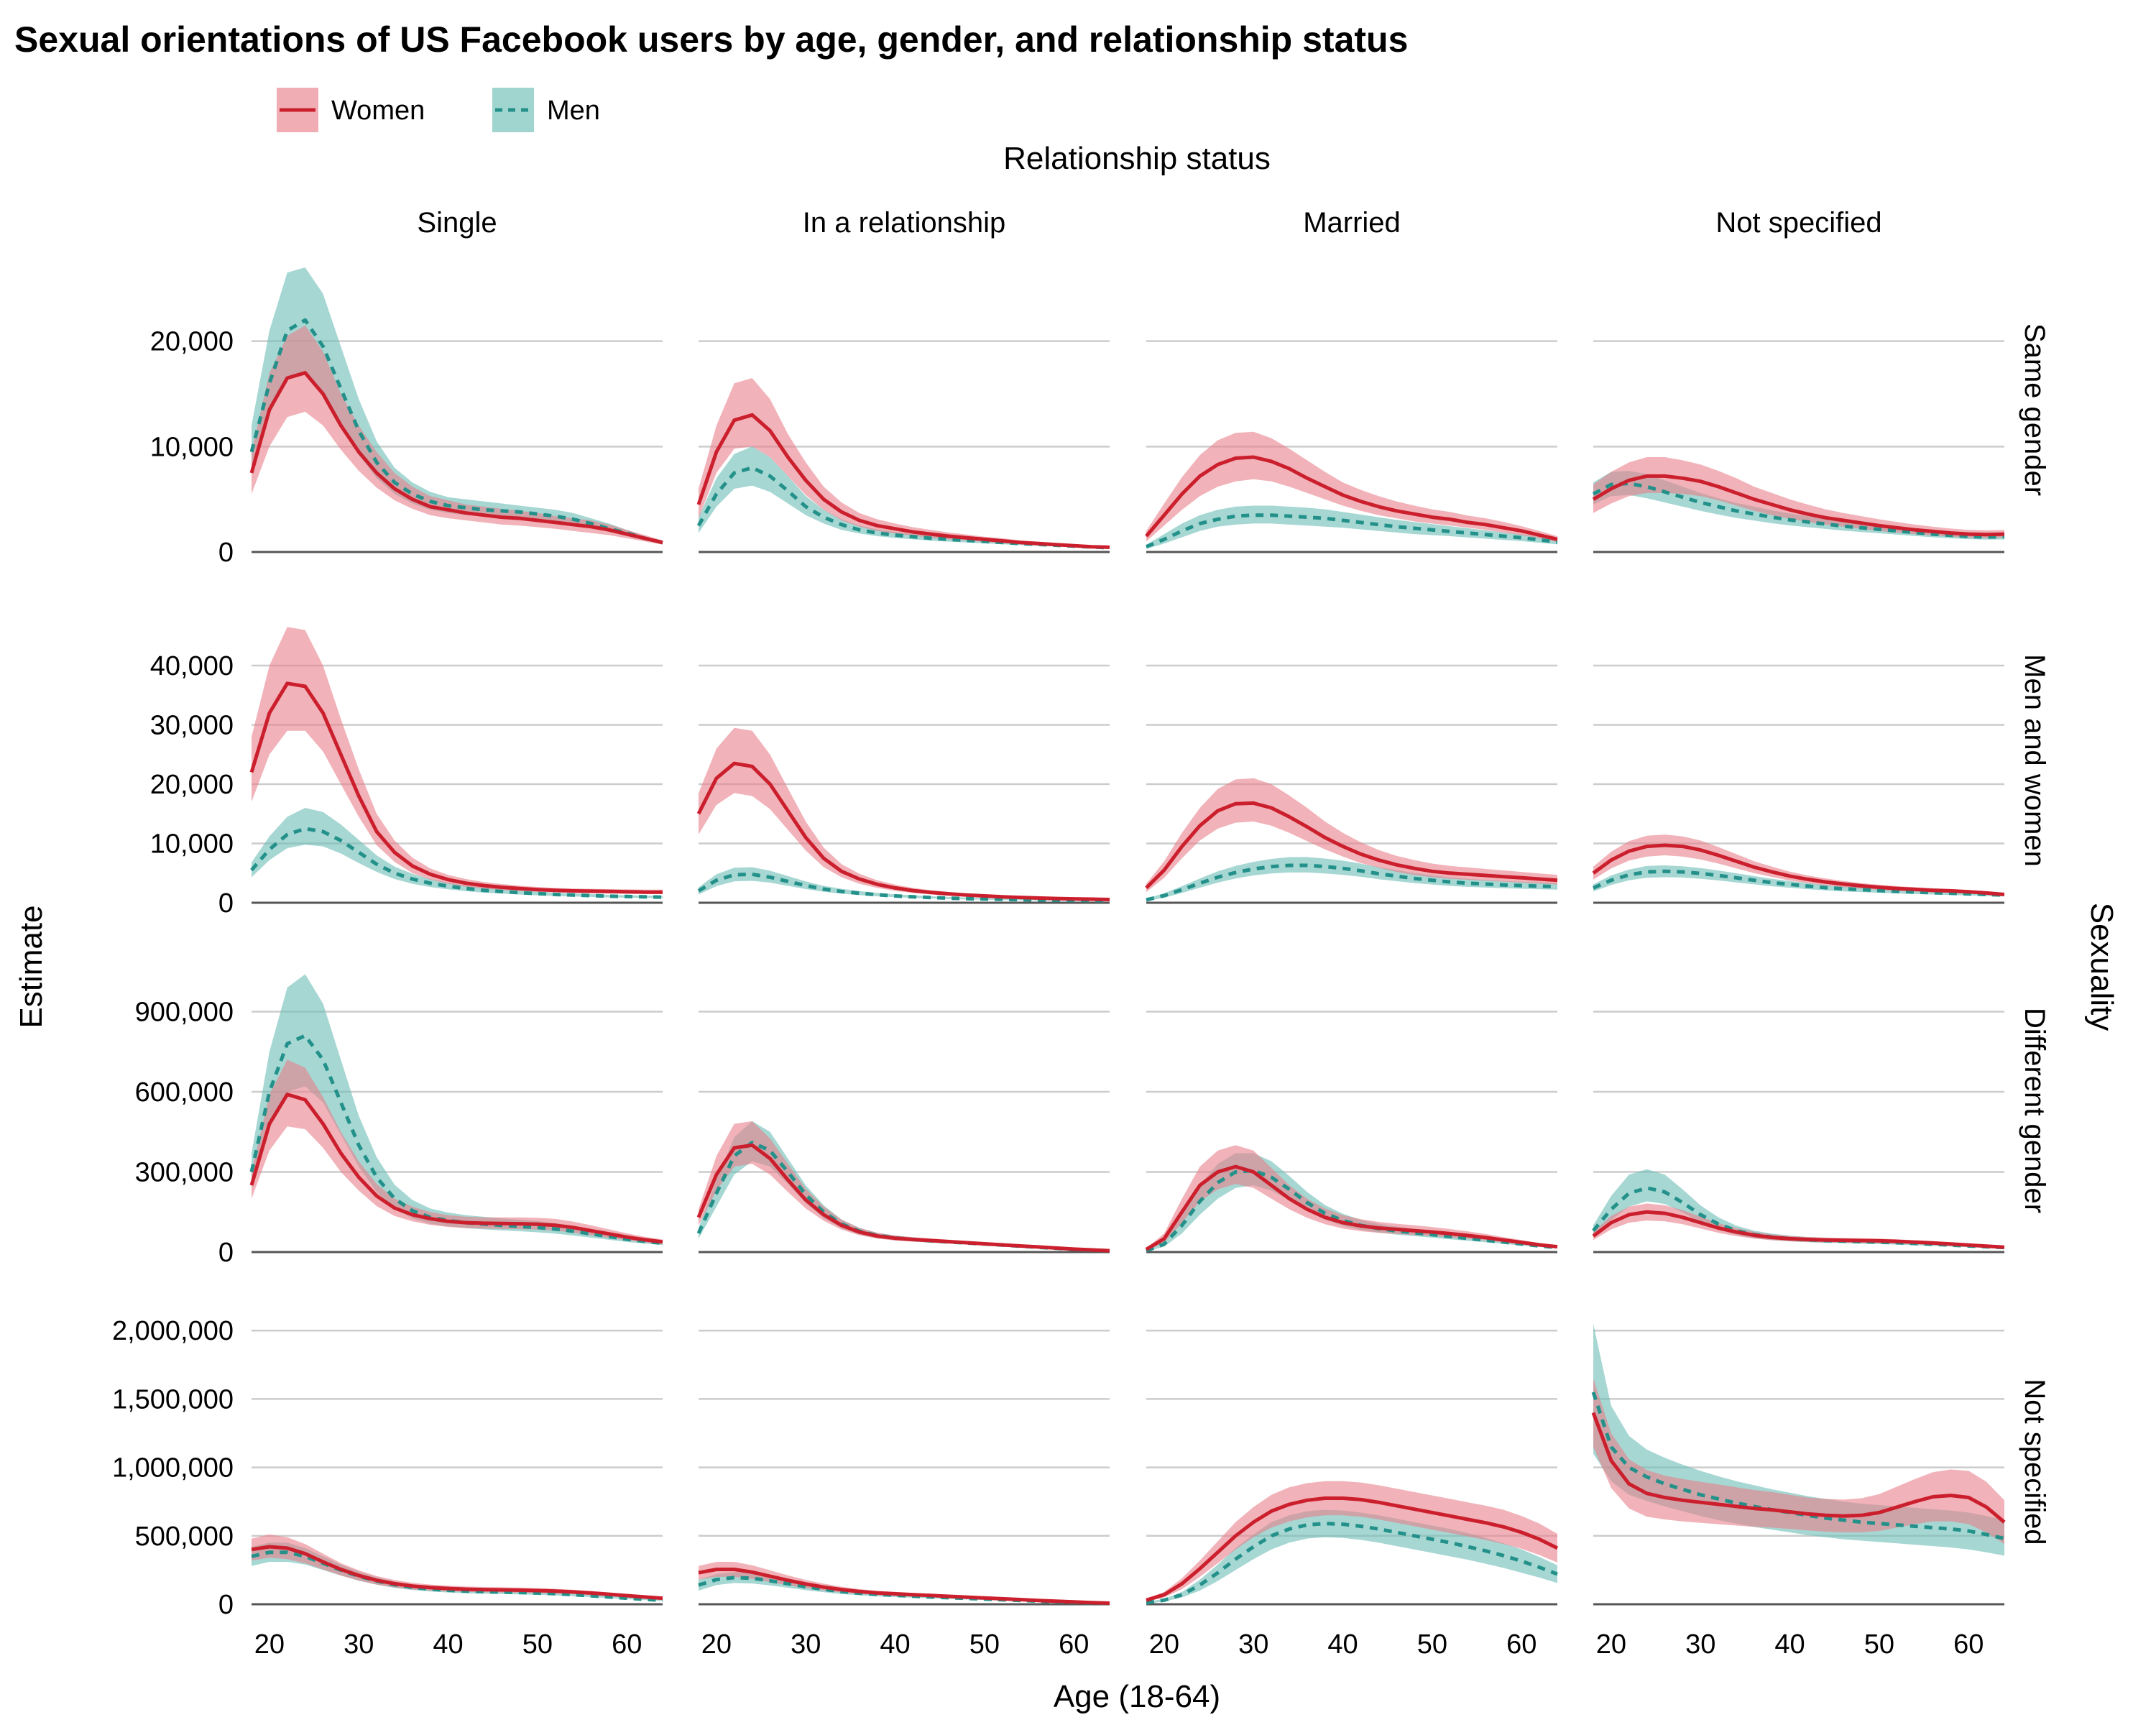  I want to click on panel-men-and-women-married, so click(1352, 784).